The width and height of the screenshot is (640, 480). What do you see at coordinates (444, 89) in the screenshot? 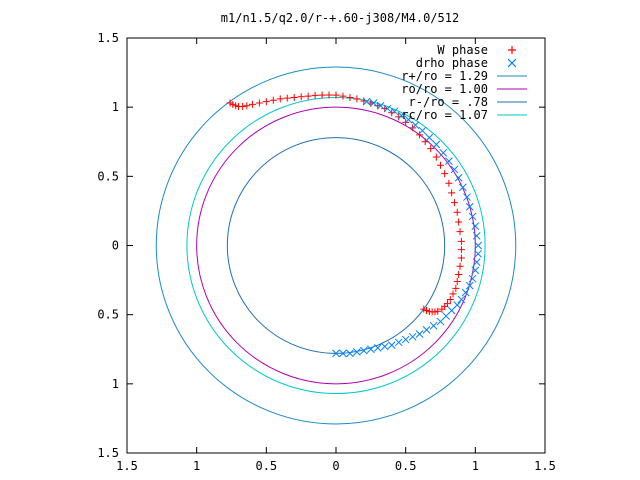
I see `legend-label: ro/ro = 1.00` at bounding box center [444, 89].